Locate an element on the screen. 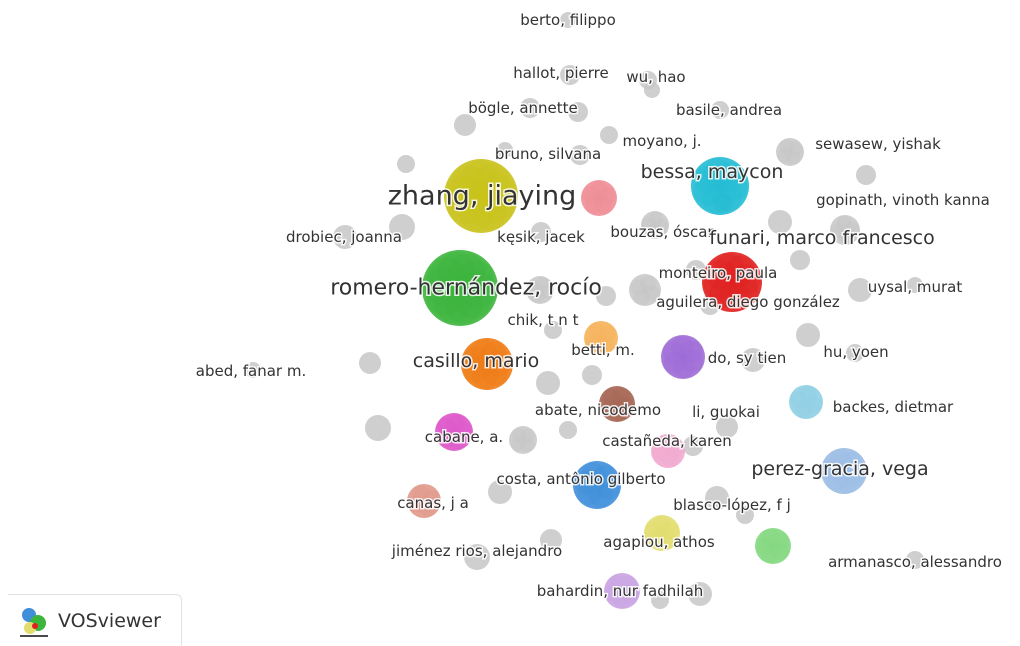 The width and height of the screenshot is (1020, 646). node-label: wu, hao is located at coordinates (656, 77).